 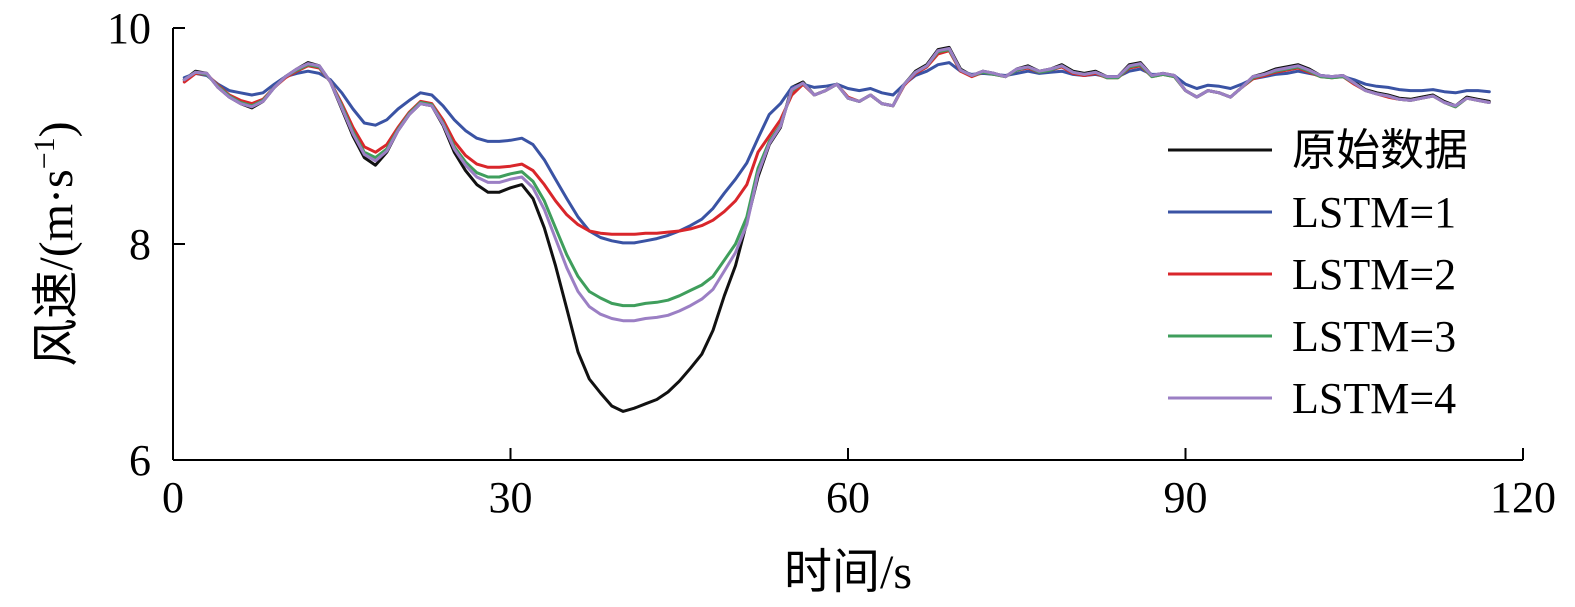 I want to click on y-axis-title: 风速/(m·s−1), so click(x=55, y=243).